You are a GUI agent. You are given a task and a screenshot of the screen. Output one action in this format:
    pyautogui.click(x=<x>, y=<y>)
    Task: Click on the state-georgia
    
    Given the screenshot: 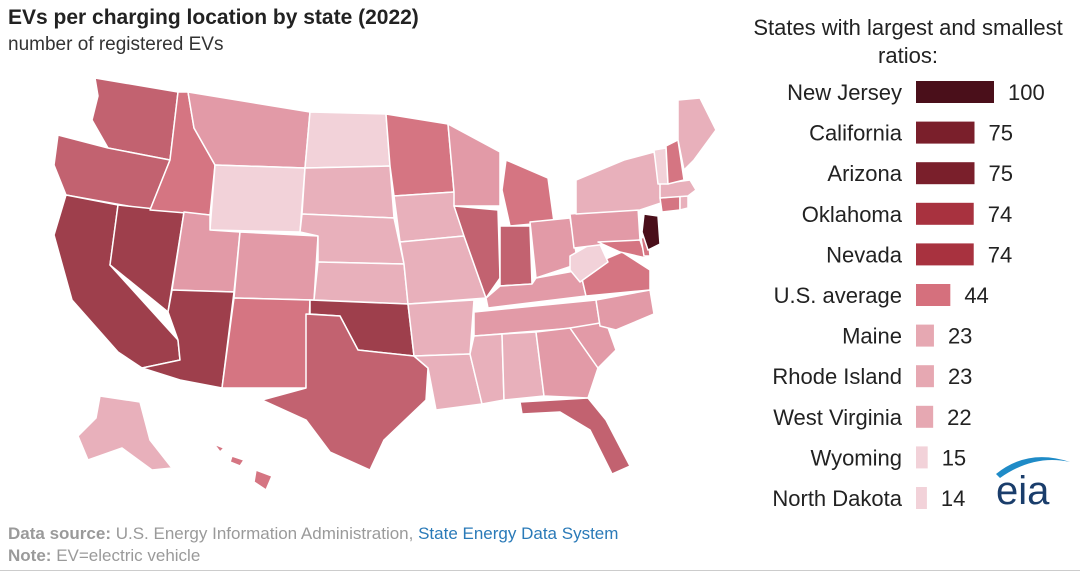 What is the action you would take?
    pyautogui.click(x=567, y=363)
    